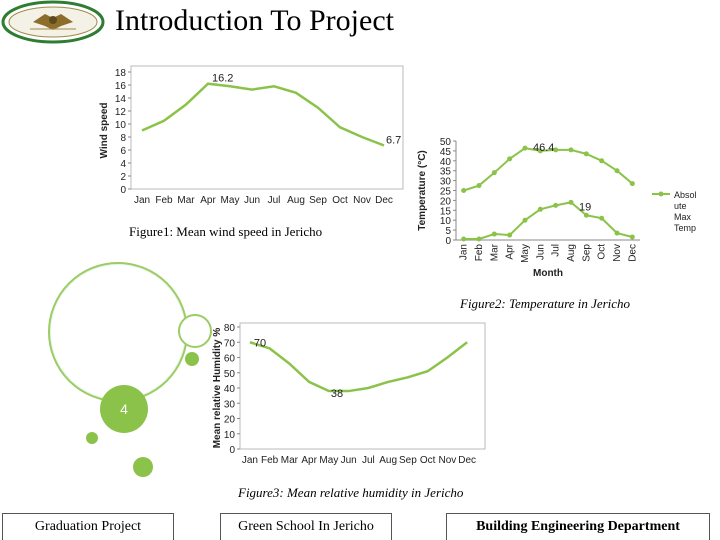 The image size is (720, 540). What do you see at coordinates (123, 164) in the screenshot?
I see `y-tick-label: 4` at bounding box center [123, 164].